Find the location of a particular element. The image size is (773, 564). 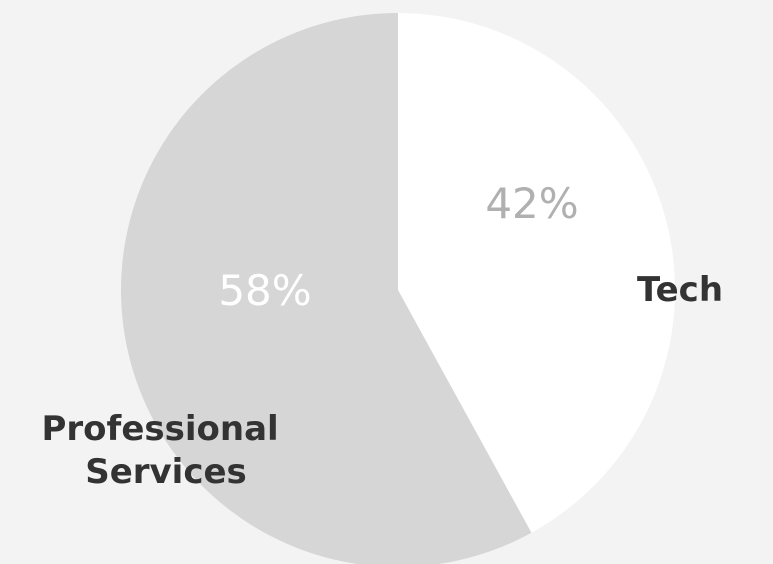

tech-category-label: Tech is located at coordinates (680, 290).